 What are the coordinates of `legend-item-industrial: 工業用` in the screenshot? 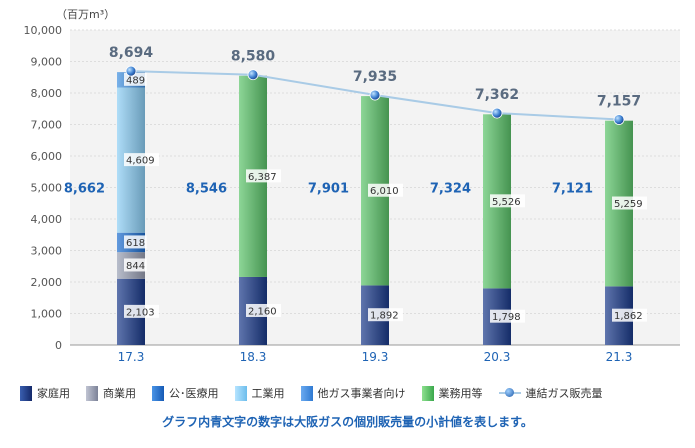 It's located at (259, 393).